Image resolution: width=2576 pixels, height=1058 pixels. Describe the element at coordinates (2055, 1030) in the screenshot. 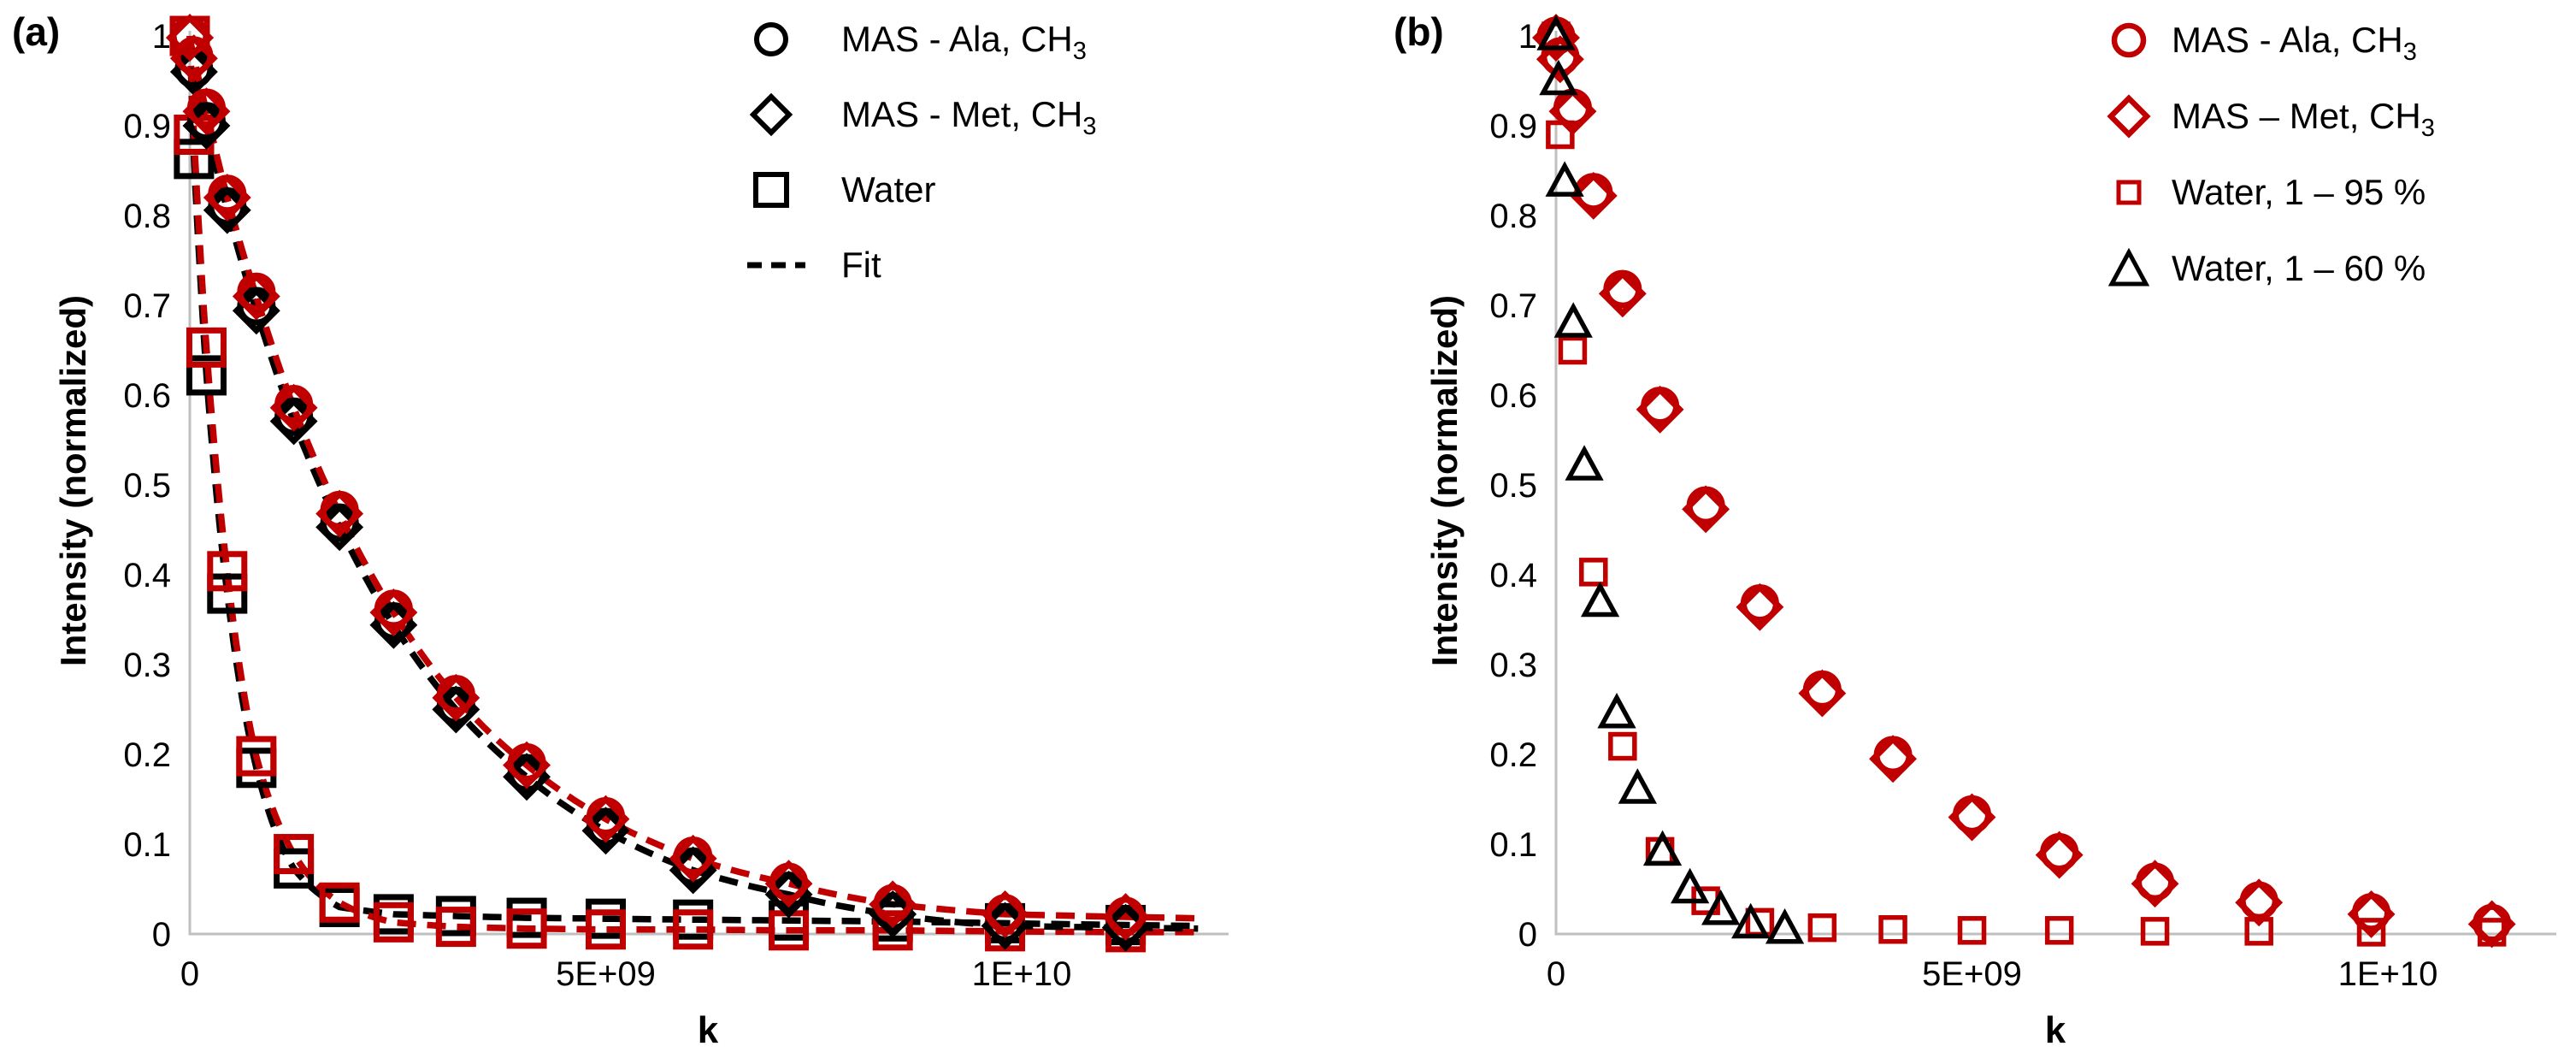

I see `panel-b-x-axis-title: k` at that location.